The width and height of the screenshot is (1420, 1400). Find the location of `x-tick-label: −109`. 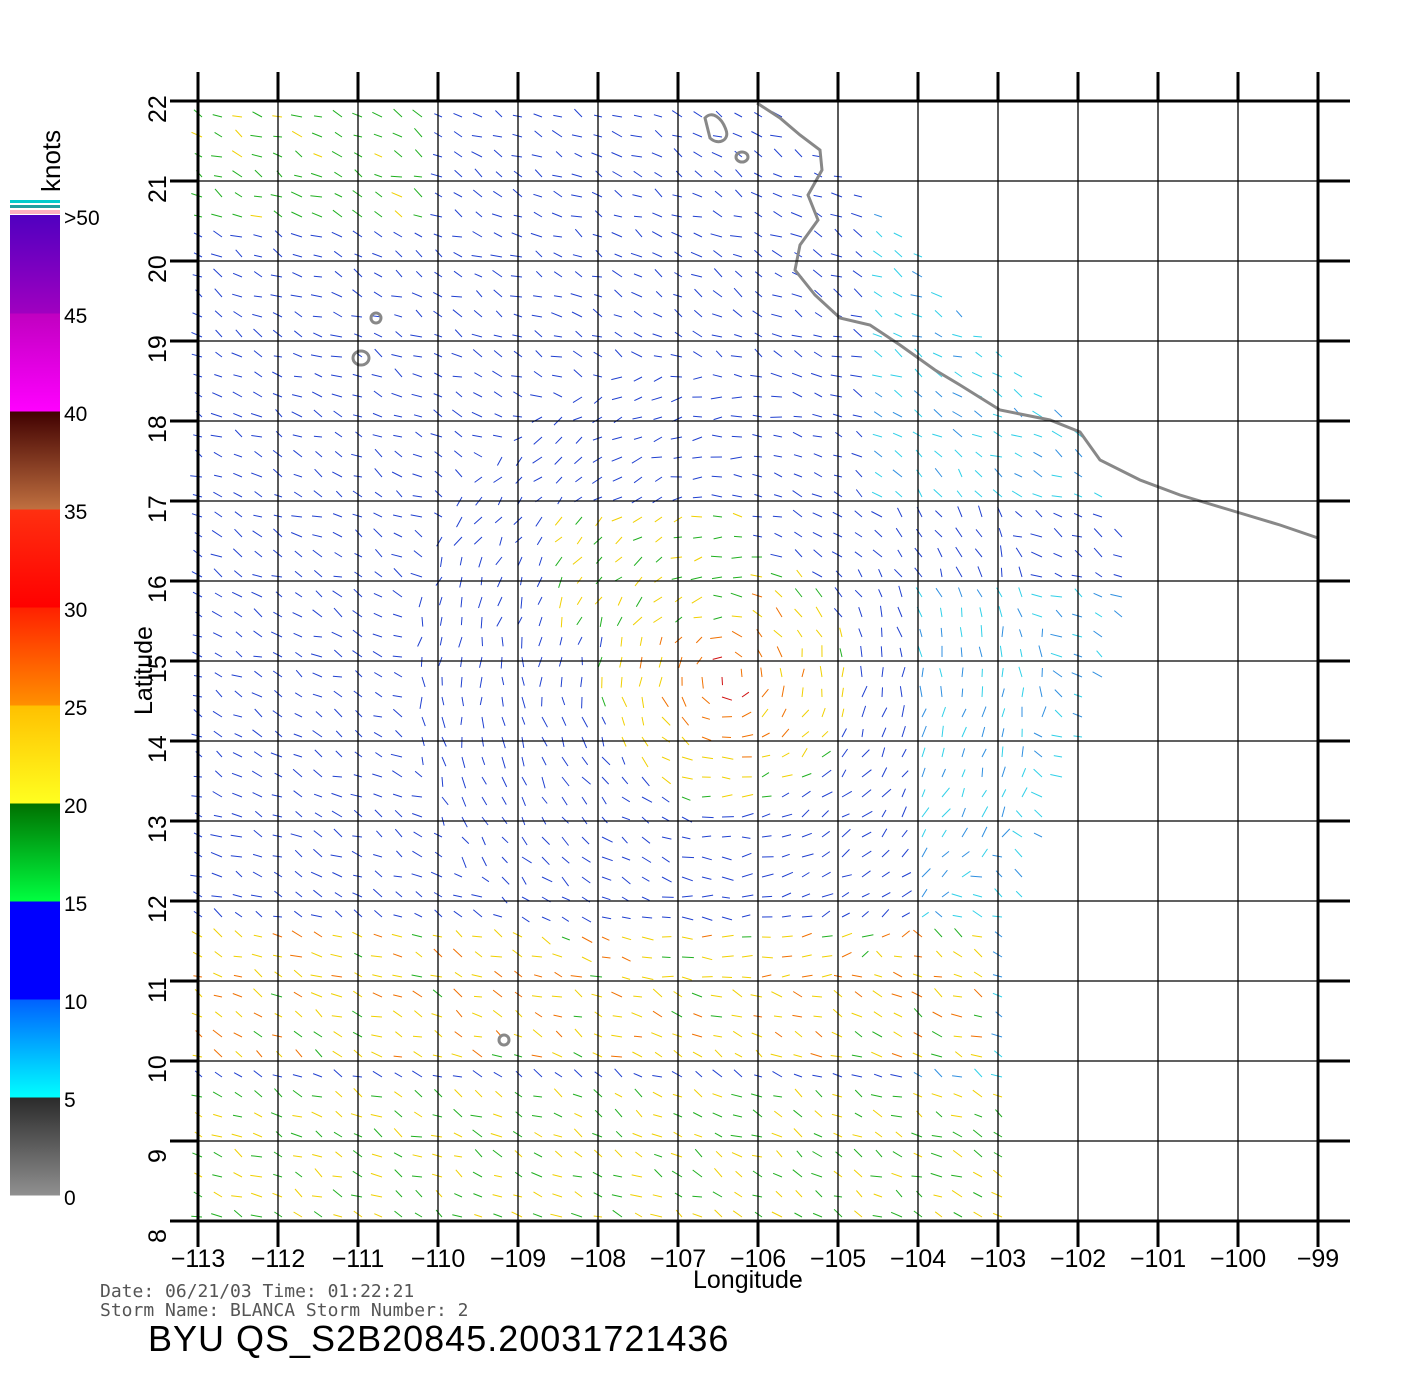

x-tick-label: −109 is located at coordinates (518, 1259).